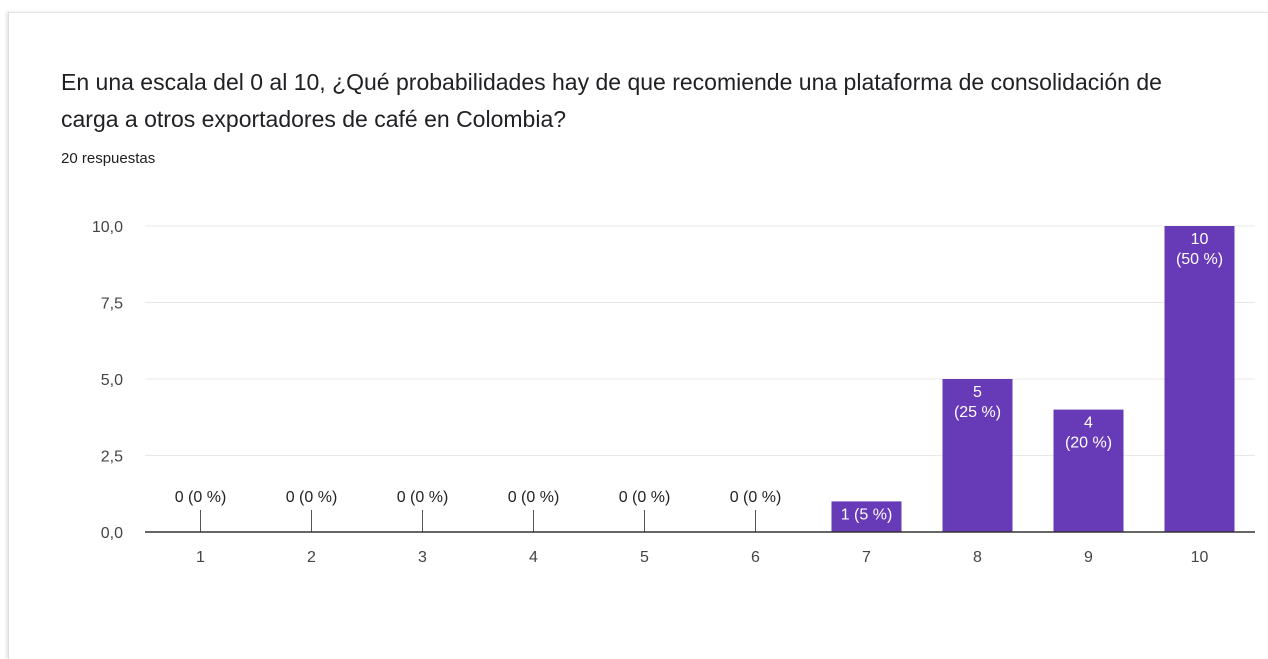 The width and height of the screenshot is (1268, 659). What do you see at coordinates (1088, 433) in the screenshot?
I see `data-label: 4 (20 %)` at bounding box center [1088, 433].